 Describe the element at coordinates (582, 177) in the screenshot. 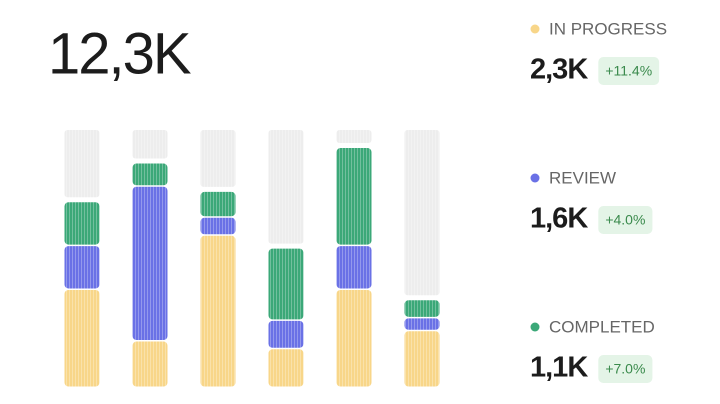

I see `legend-label: REVIEW` at that location.